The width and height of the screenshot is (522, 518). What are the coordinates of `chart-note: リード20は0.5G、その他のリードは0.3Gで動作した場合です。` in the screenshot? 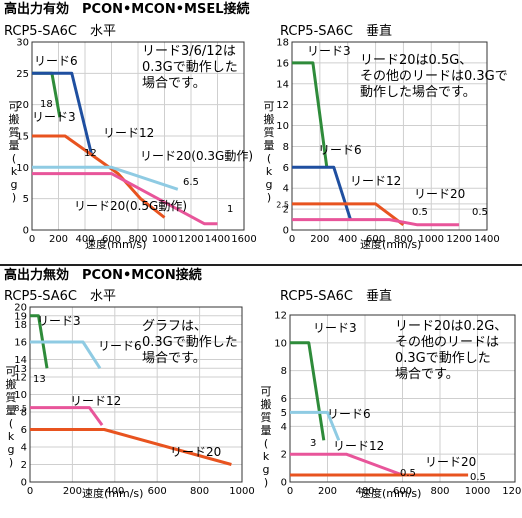 It's located at (434, 76).